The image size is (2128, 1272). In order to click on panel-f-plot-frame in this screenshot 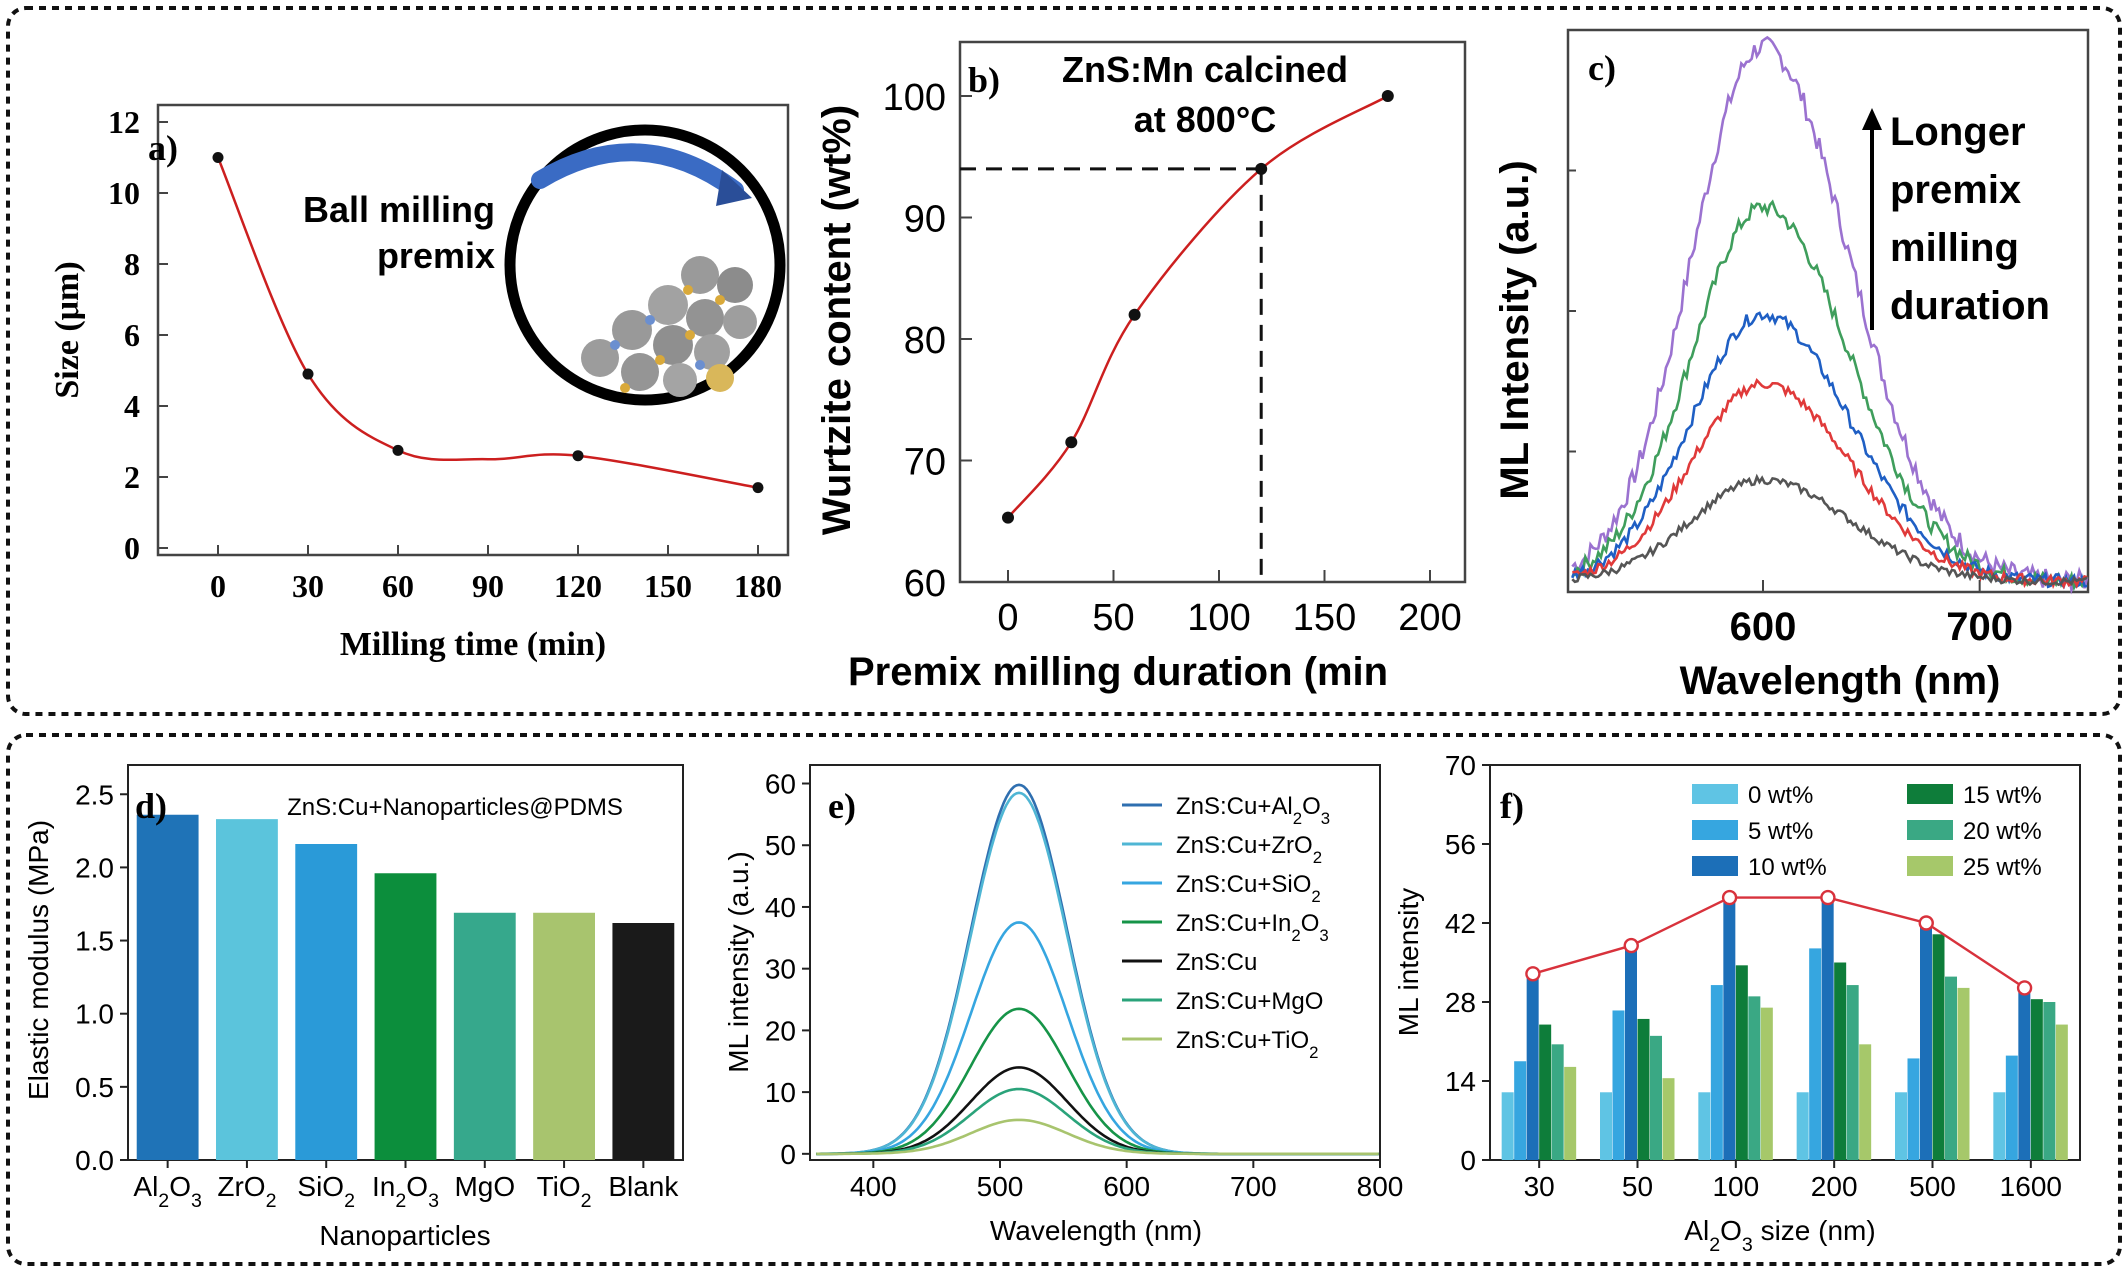, I will do `click(1785, 962)`.